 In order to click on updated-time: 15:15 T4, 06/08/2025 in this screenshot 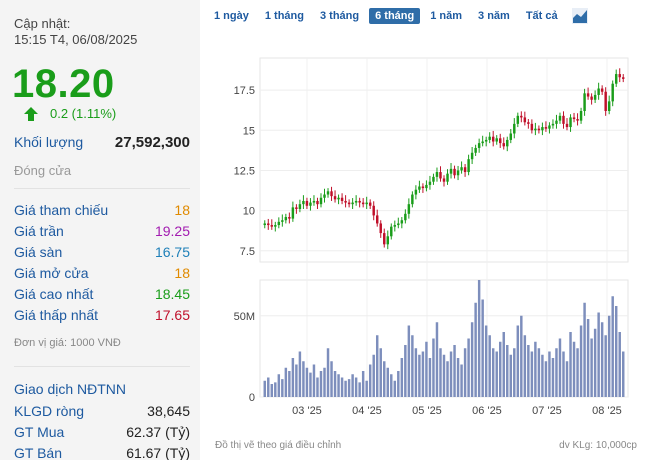, I will do `click(76, 39)`.